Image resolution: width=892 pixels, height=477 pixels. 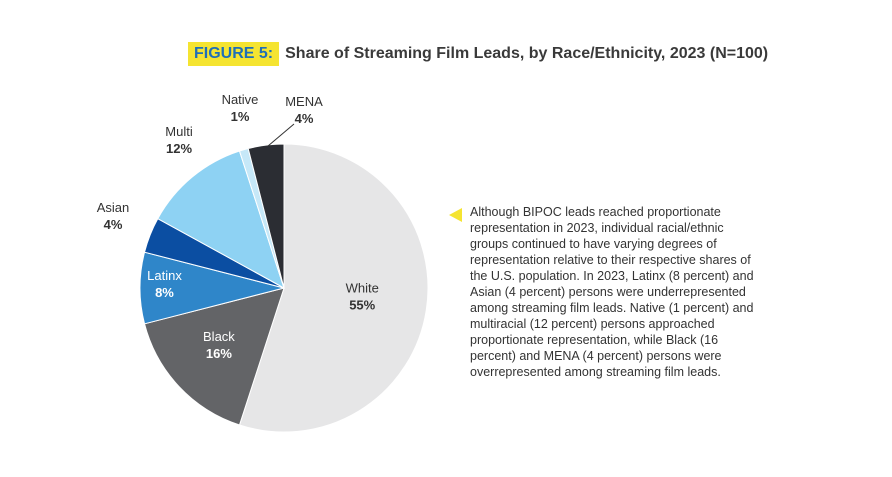 What do you see at coordinates (266, 216) in the screenshot?
I see `pie-slice-mena` at bounding box center [266, 216].